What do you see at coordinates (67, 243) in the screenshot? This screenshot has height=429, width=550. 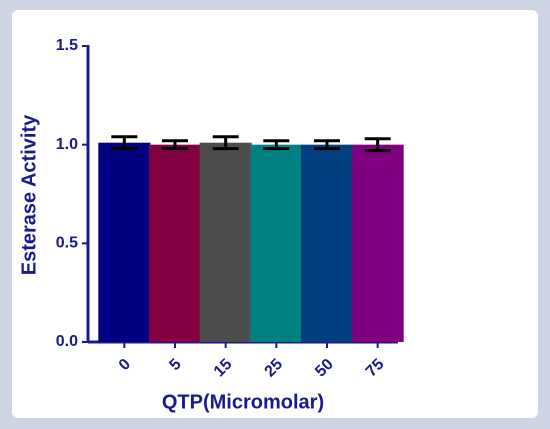 I see `y-tick-label: 0.5` at bounding box center [67, 243].